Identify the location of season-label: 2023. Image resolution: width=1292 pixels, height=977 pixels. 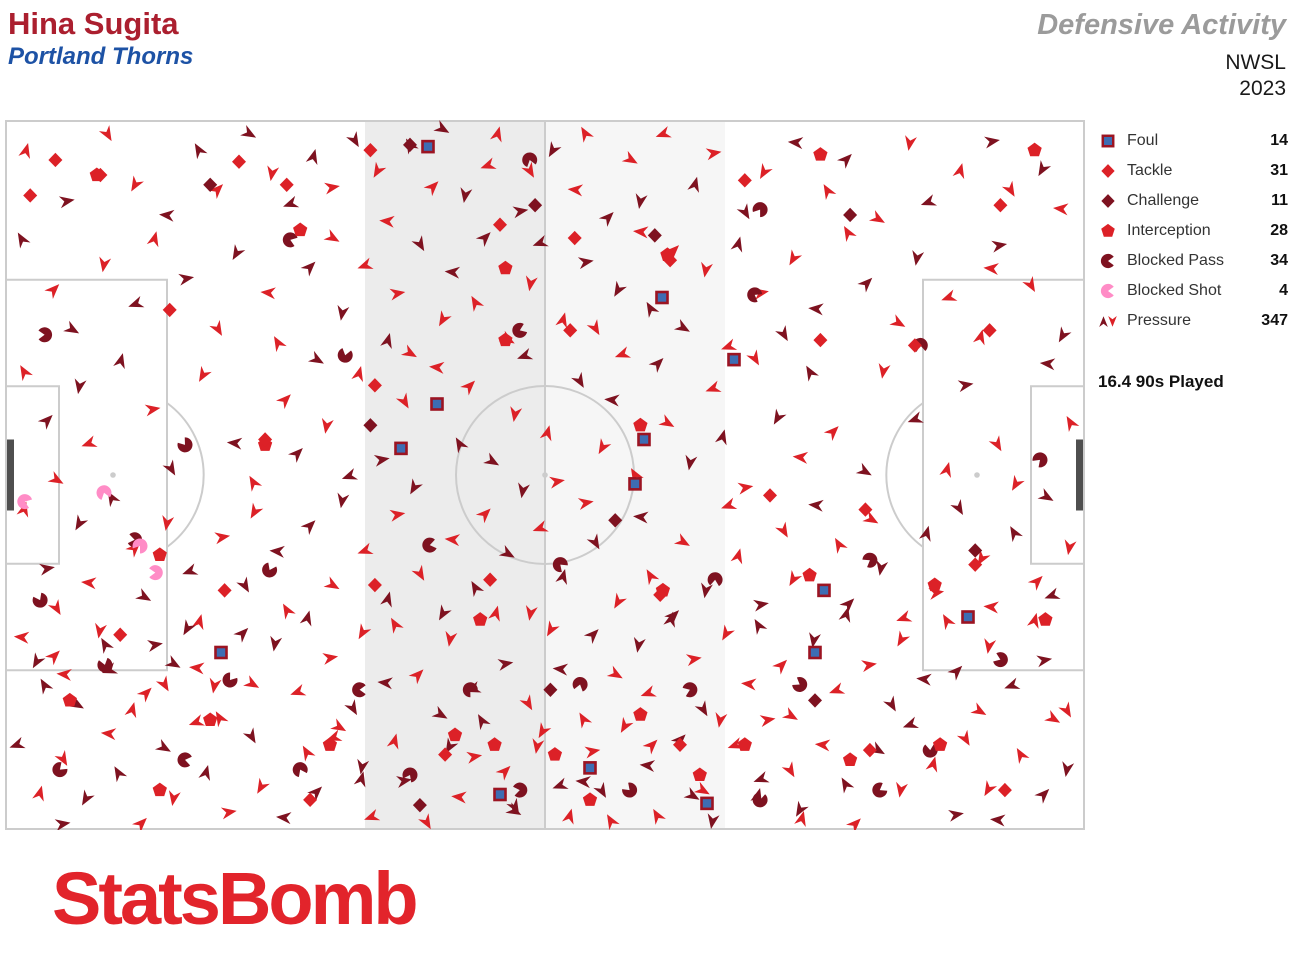
(1262, 89).